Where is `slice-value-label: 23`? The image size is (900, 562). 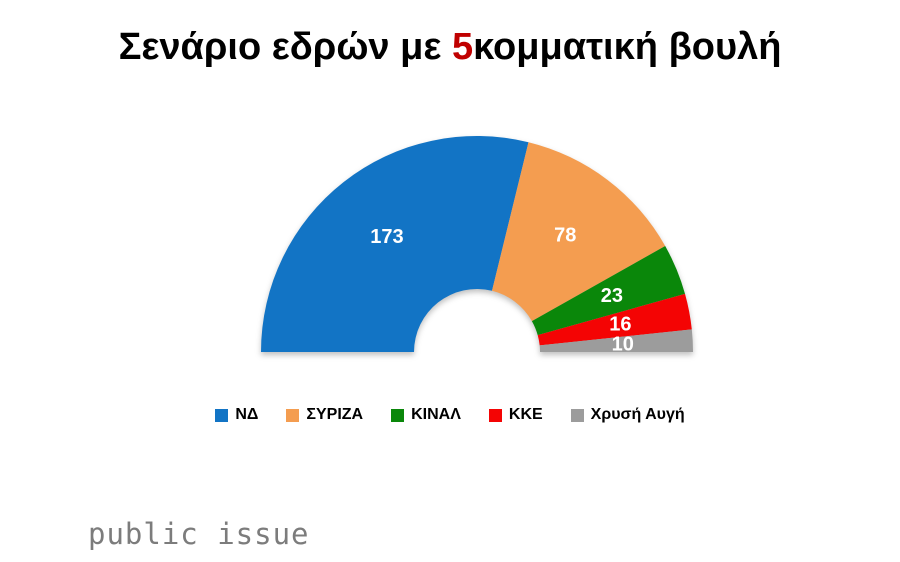
slice-value-label: 23 is located at coordinates (612, 296).